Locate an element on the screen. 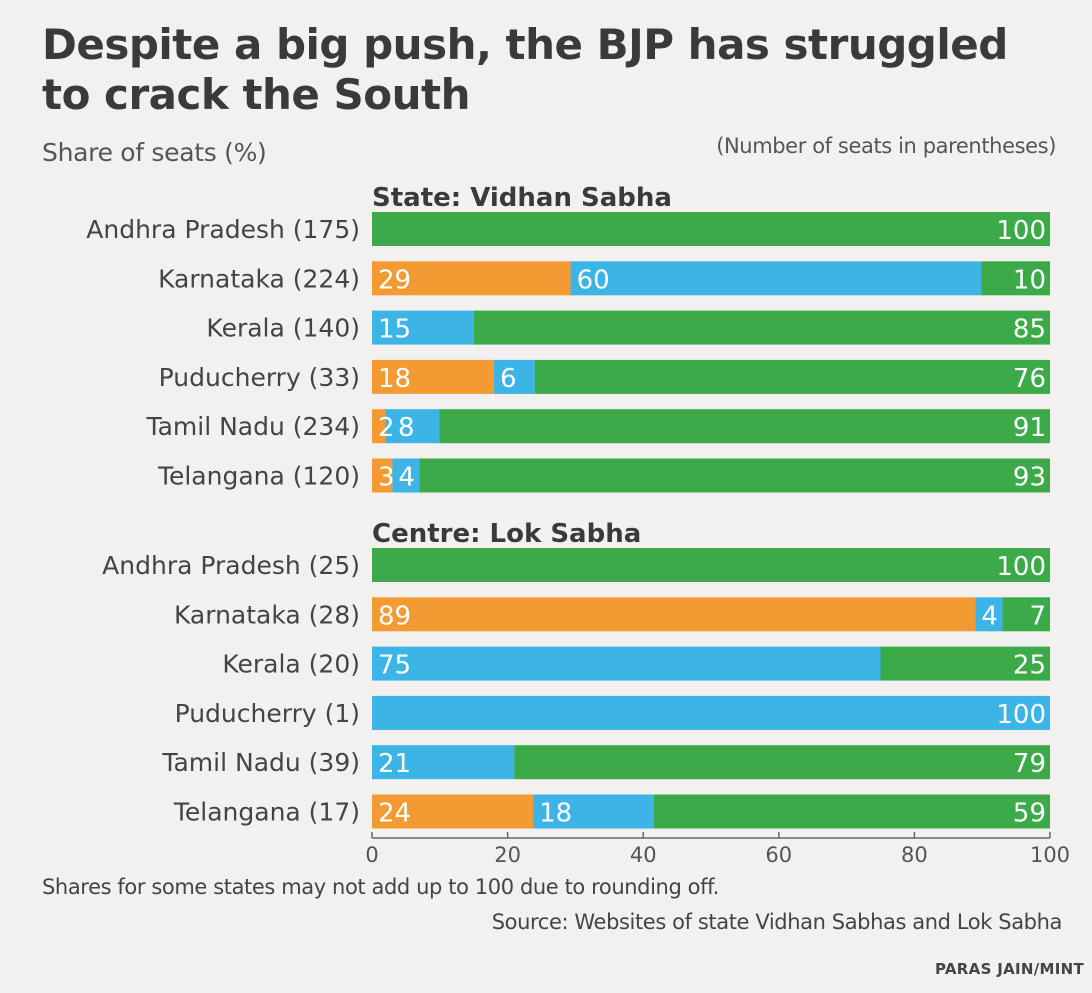 This screenshot has height=993, width=1092. value-label: 76 is located at coordinates (1029, 379).